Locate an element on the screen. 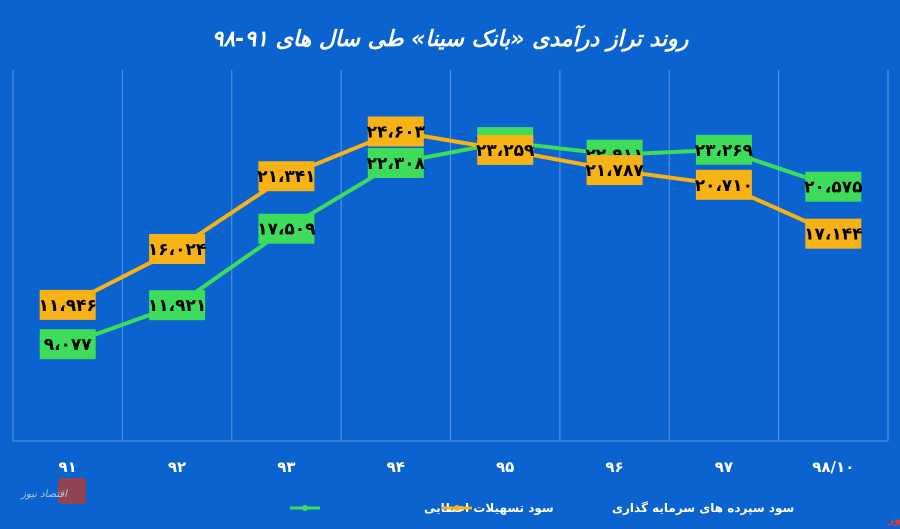  x-tick-label-7: ۹۸/۱۰ is located at coordinates (833, 467).